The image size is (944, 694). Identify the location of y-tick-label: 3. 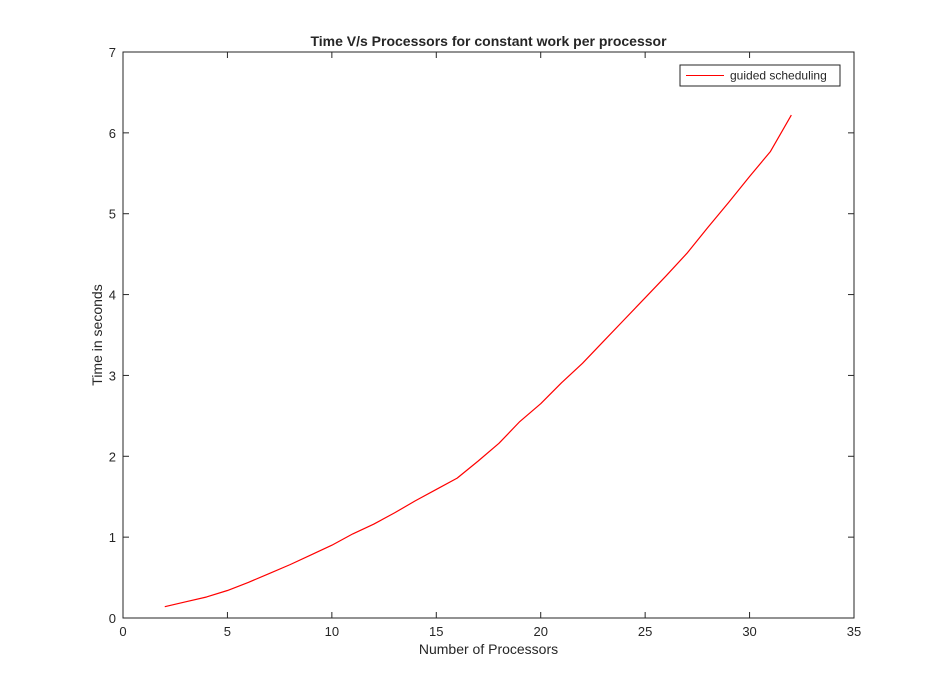
(112, 375).